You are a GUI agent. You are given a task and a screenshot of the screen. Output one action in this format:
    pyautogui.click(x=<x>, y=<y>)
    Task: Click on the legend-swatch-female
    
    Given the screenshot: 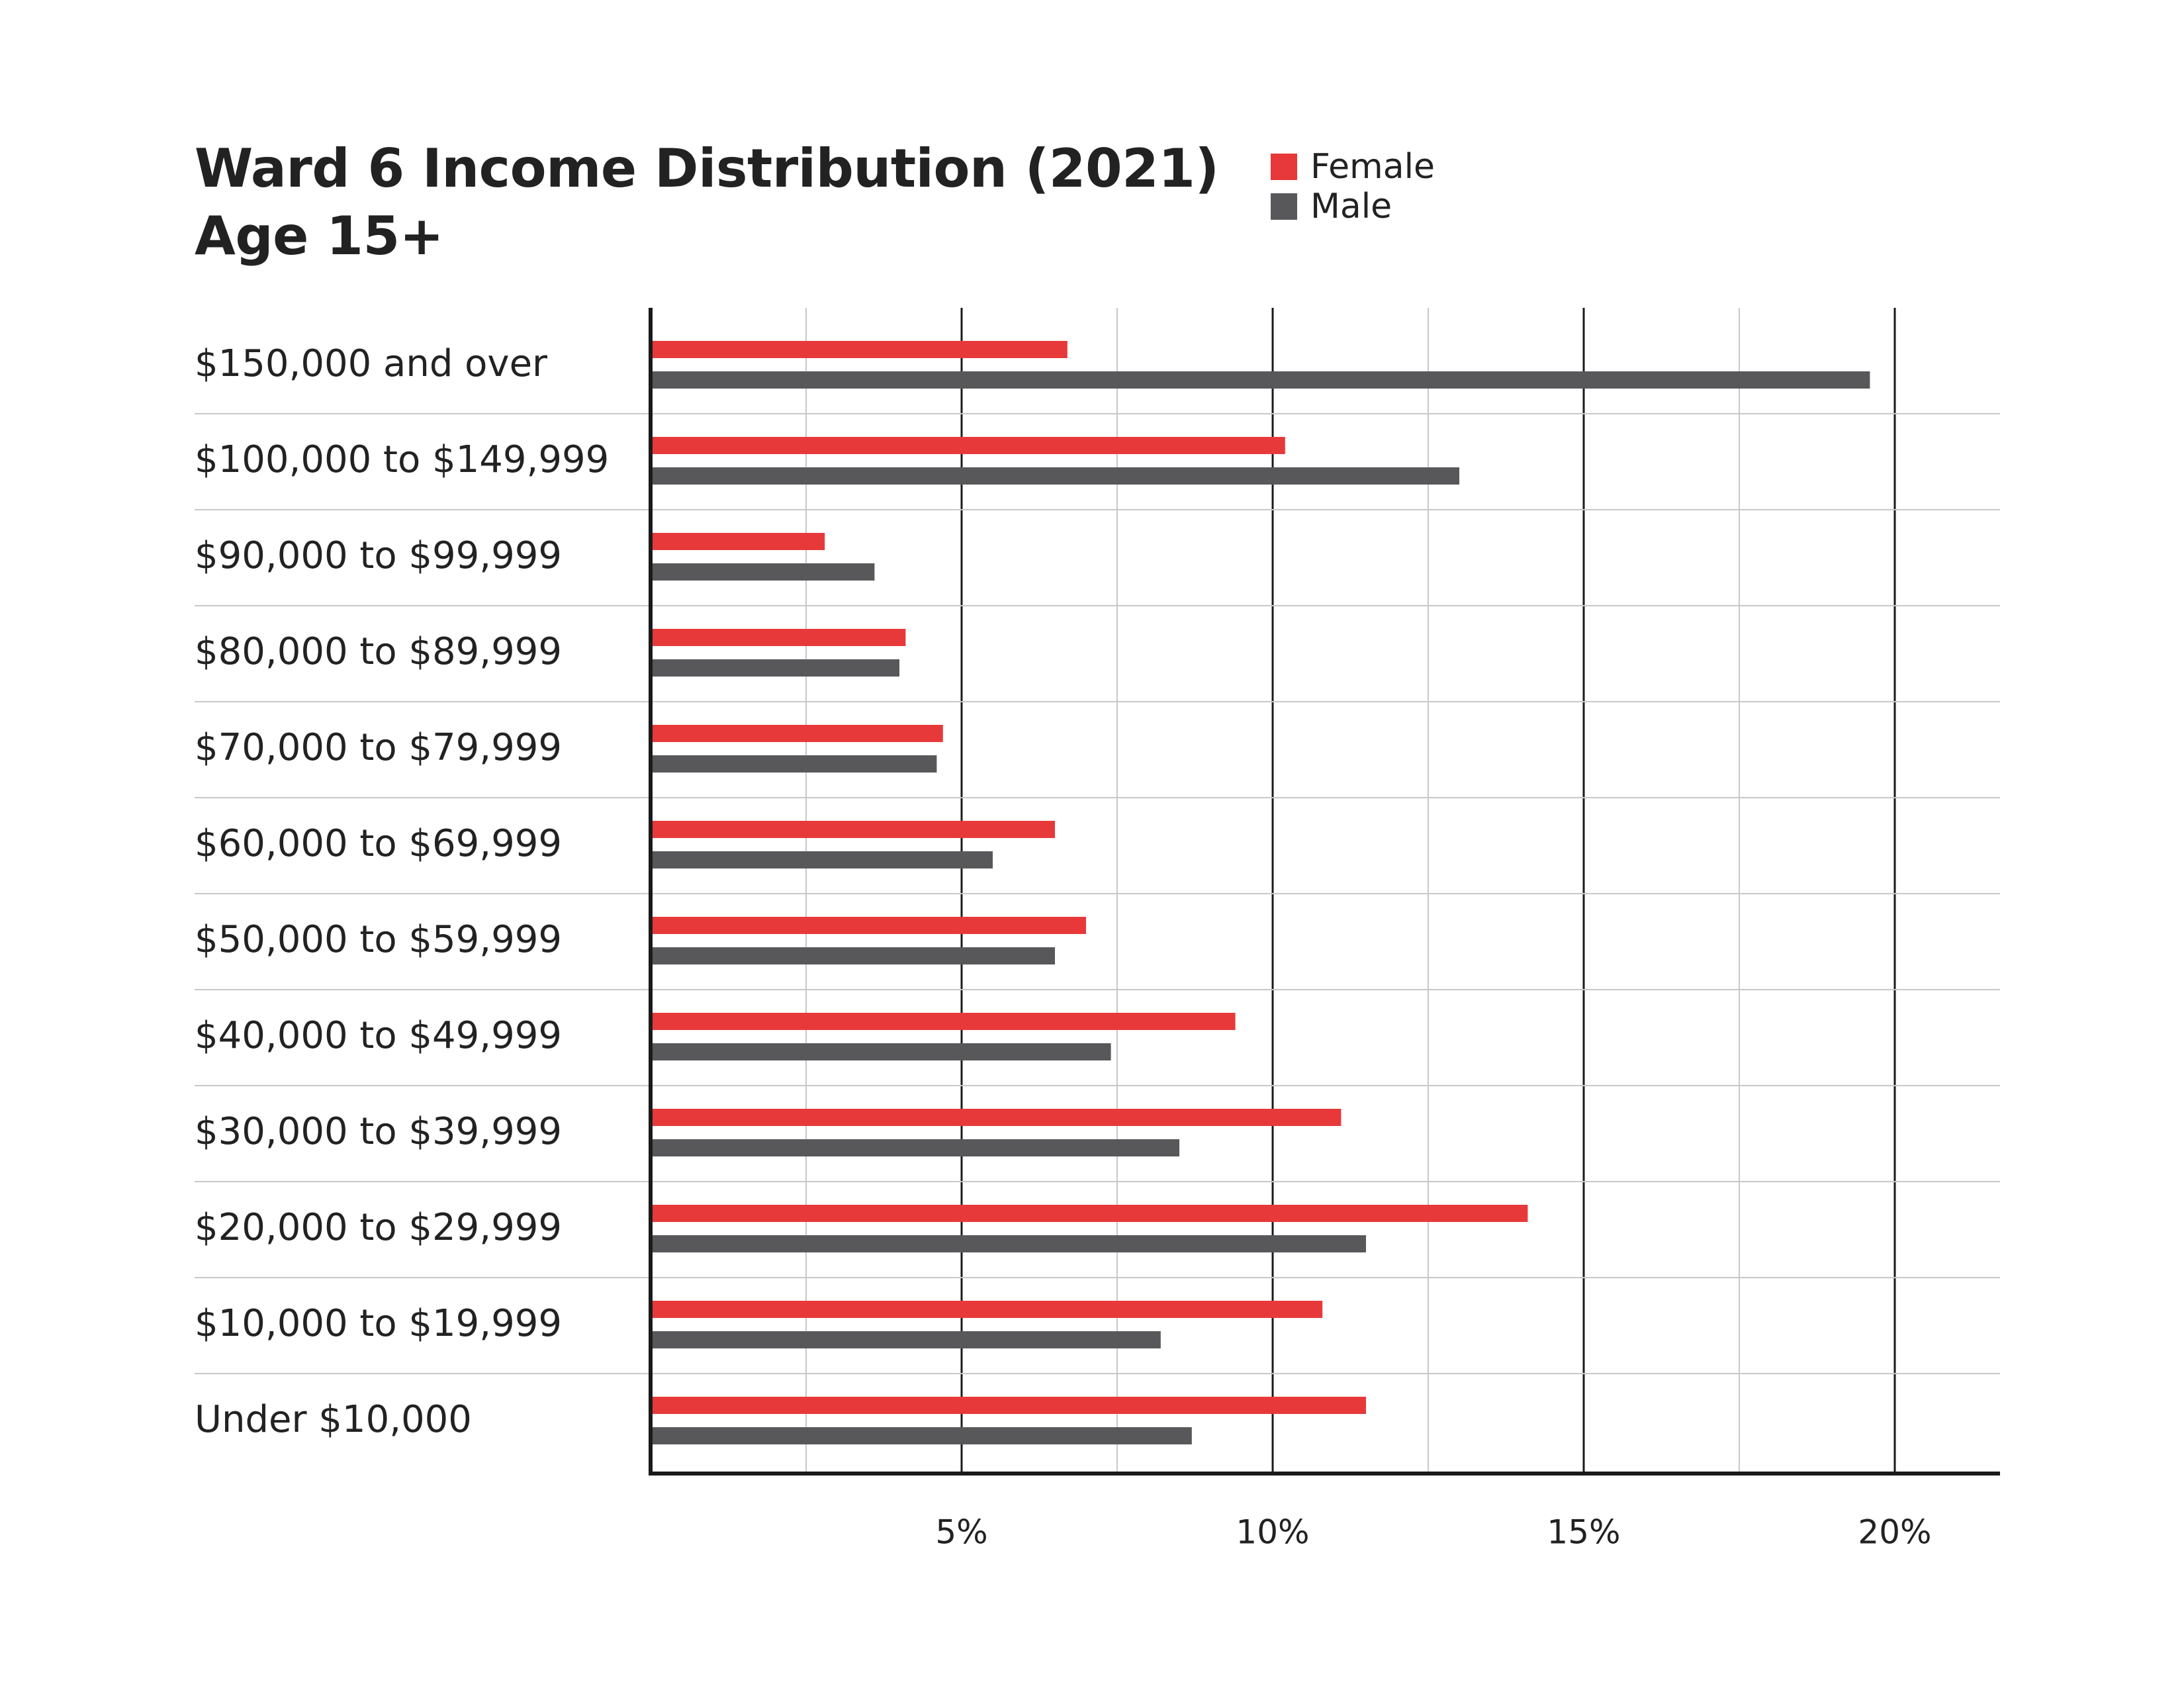 What is the action you would take?
    pyautogui.click(x=1284, y=167)
    